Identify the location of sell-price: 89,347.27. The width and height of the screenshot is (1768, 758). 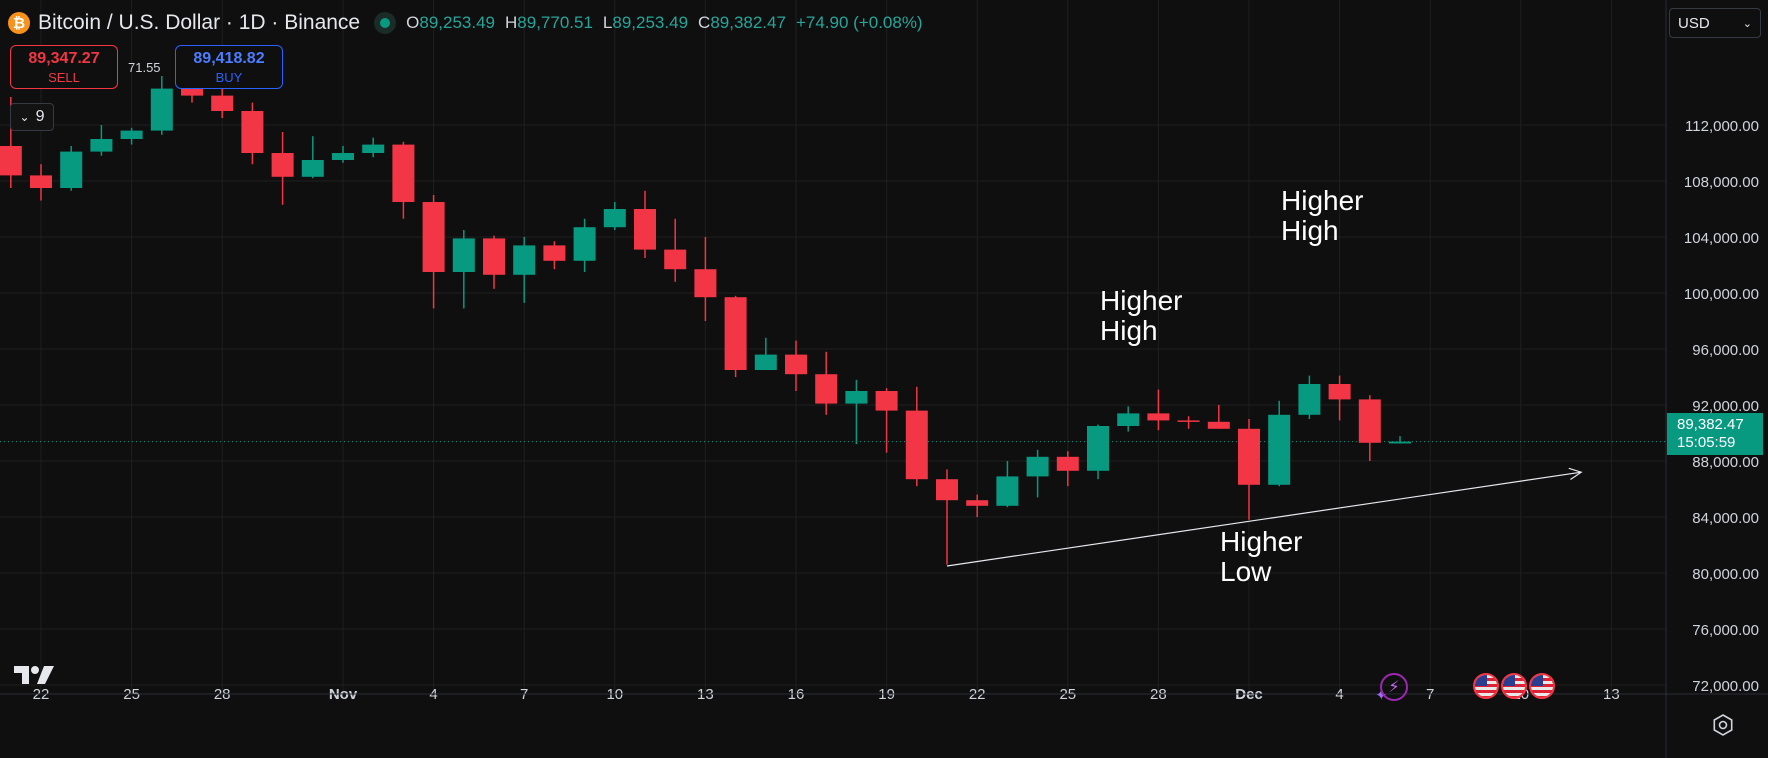
(64, 58).